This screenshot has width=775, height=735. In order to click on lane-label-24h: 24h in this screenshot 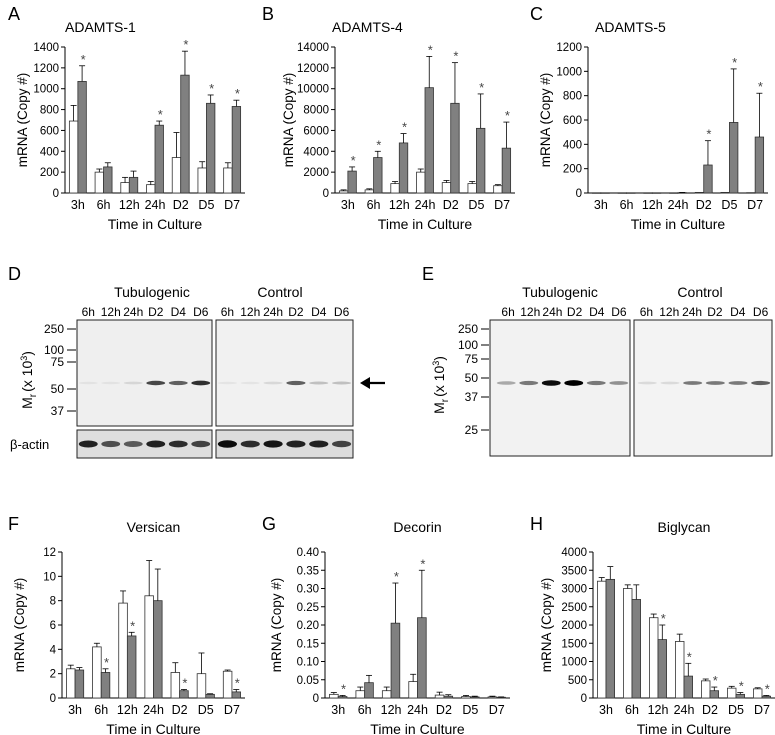, I will do `click(133, 312)`.